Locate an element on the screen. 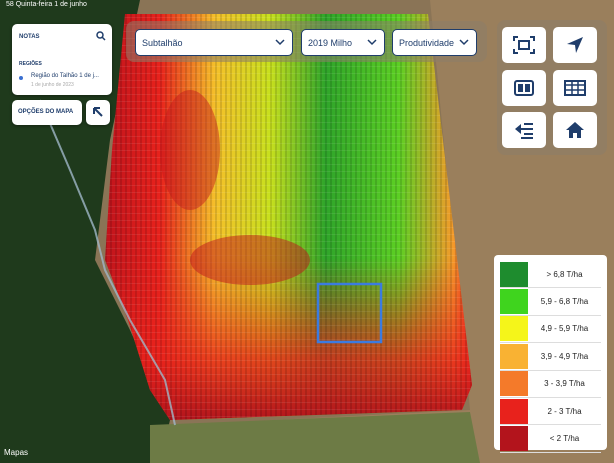  search-icon is located at coordinates (101, 36).